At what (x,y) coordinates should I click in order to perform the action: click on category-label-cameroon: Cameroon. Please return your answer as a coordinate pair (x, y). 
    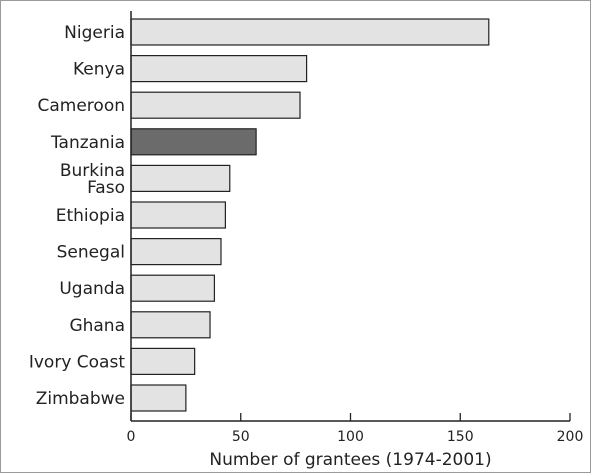
    Looking at the image, I should click on (82, 106).